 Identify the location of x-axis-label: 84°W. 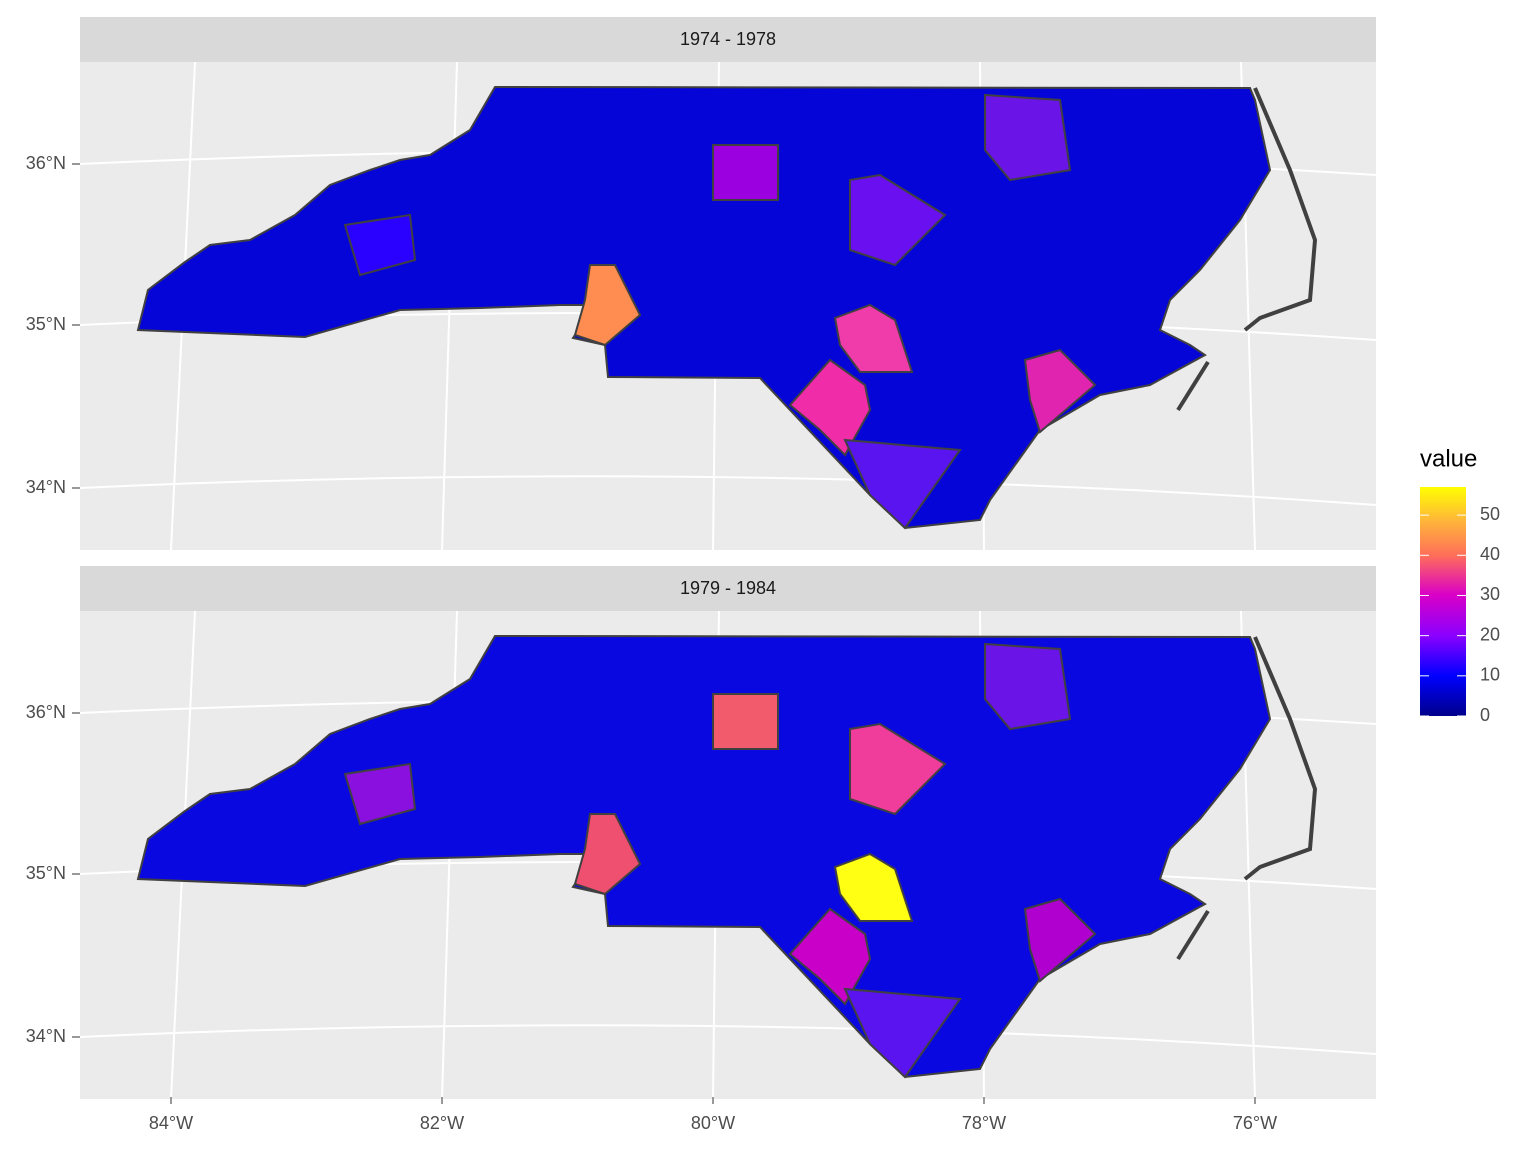
(171, 1123).